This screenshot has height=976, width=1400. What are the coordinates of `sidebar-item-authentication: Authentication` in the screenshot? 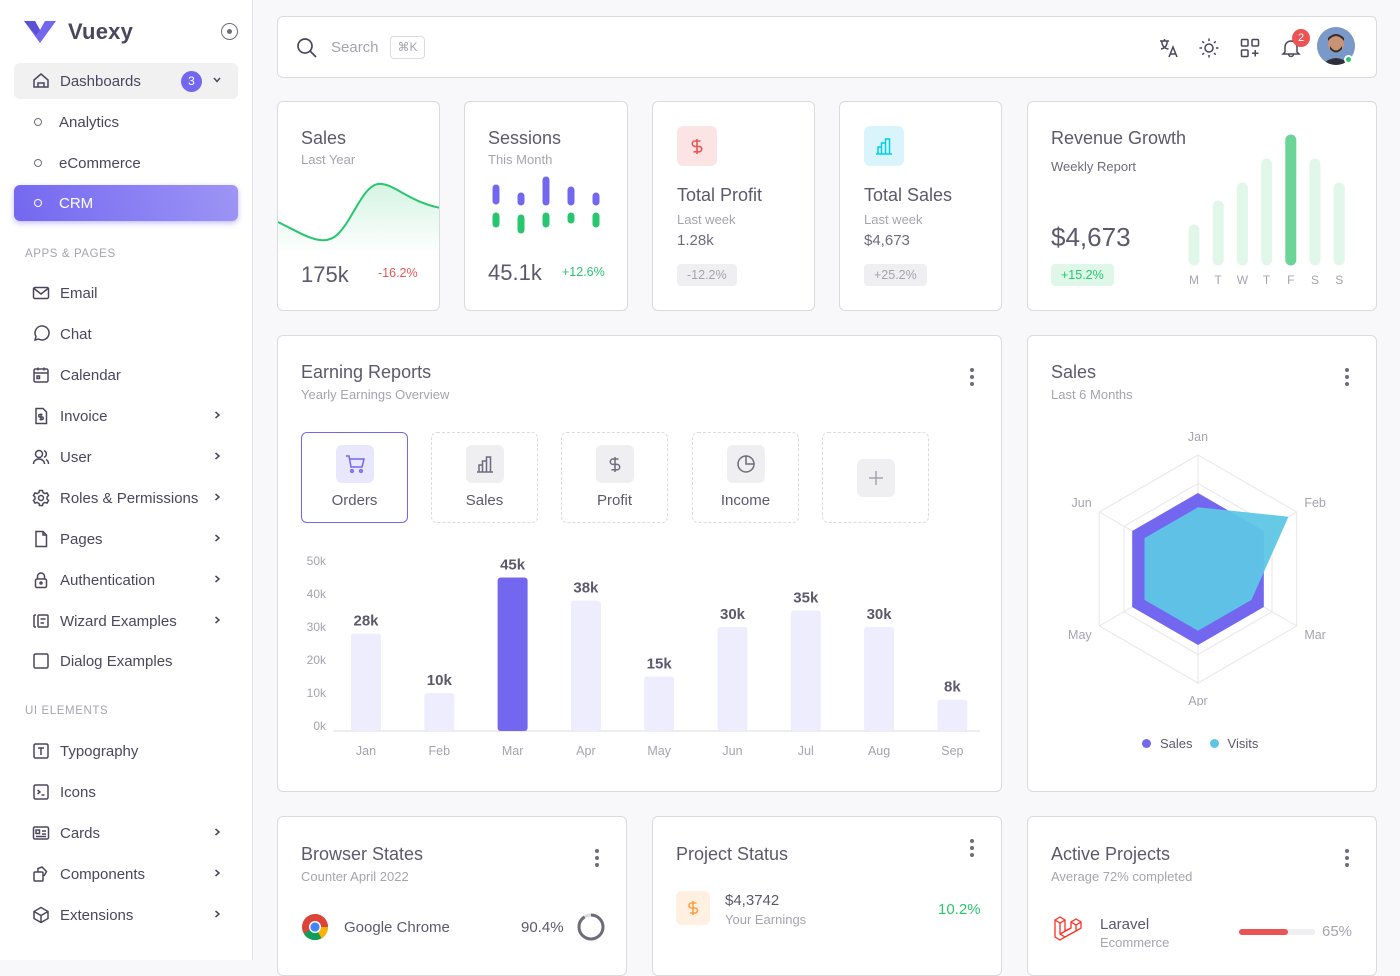 It's located at (126, 580).